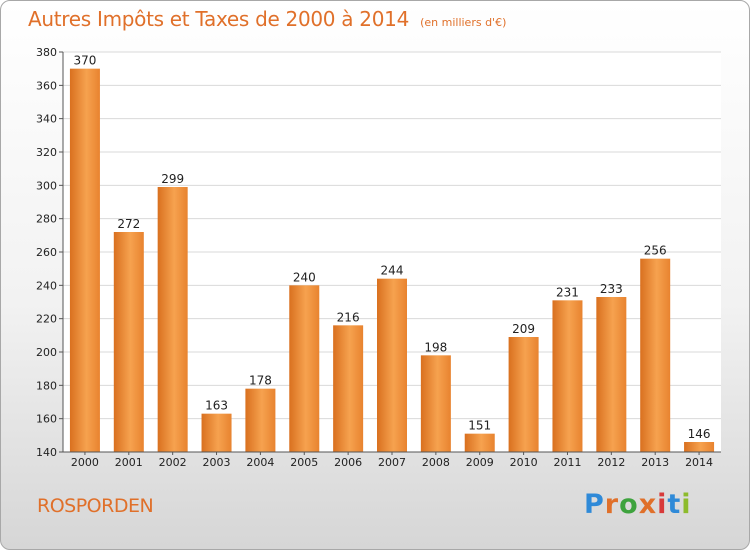  What do you see at coordinates (172, 179) in the screenshot?
I see `value-label: 299` at bounding box center [172, 179].